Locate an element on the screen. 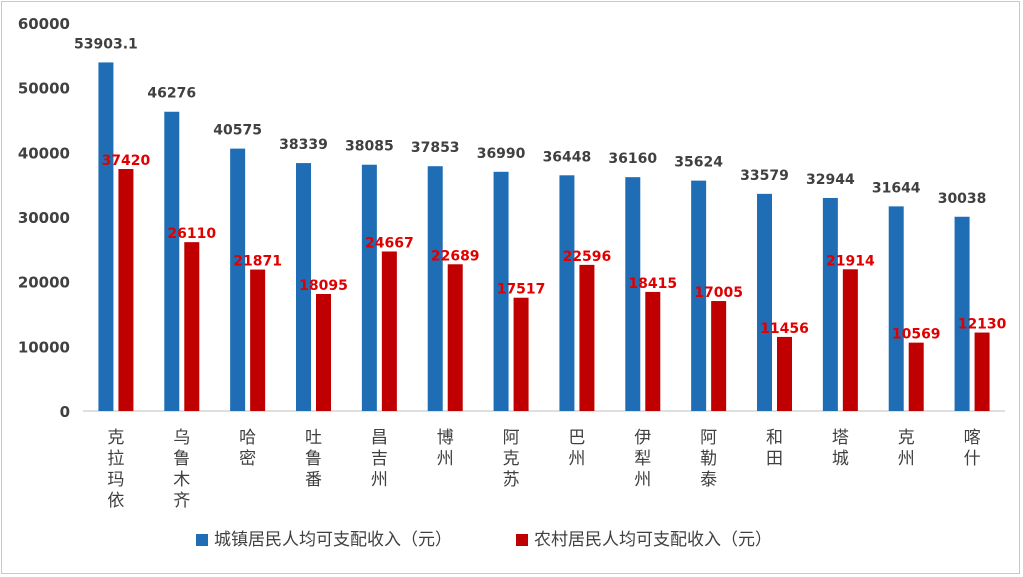 The image size is (1023, 577). category-label: 昌吉州 is located at coordinates (379, 459).